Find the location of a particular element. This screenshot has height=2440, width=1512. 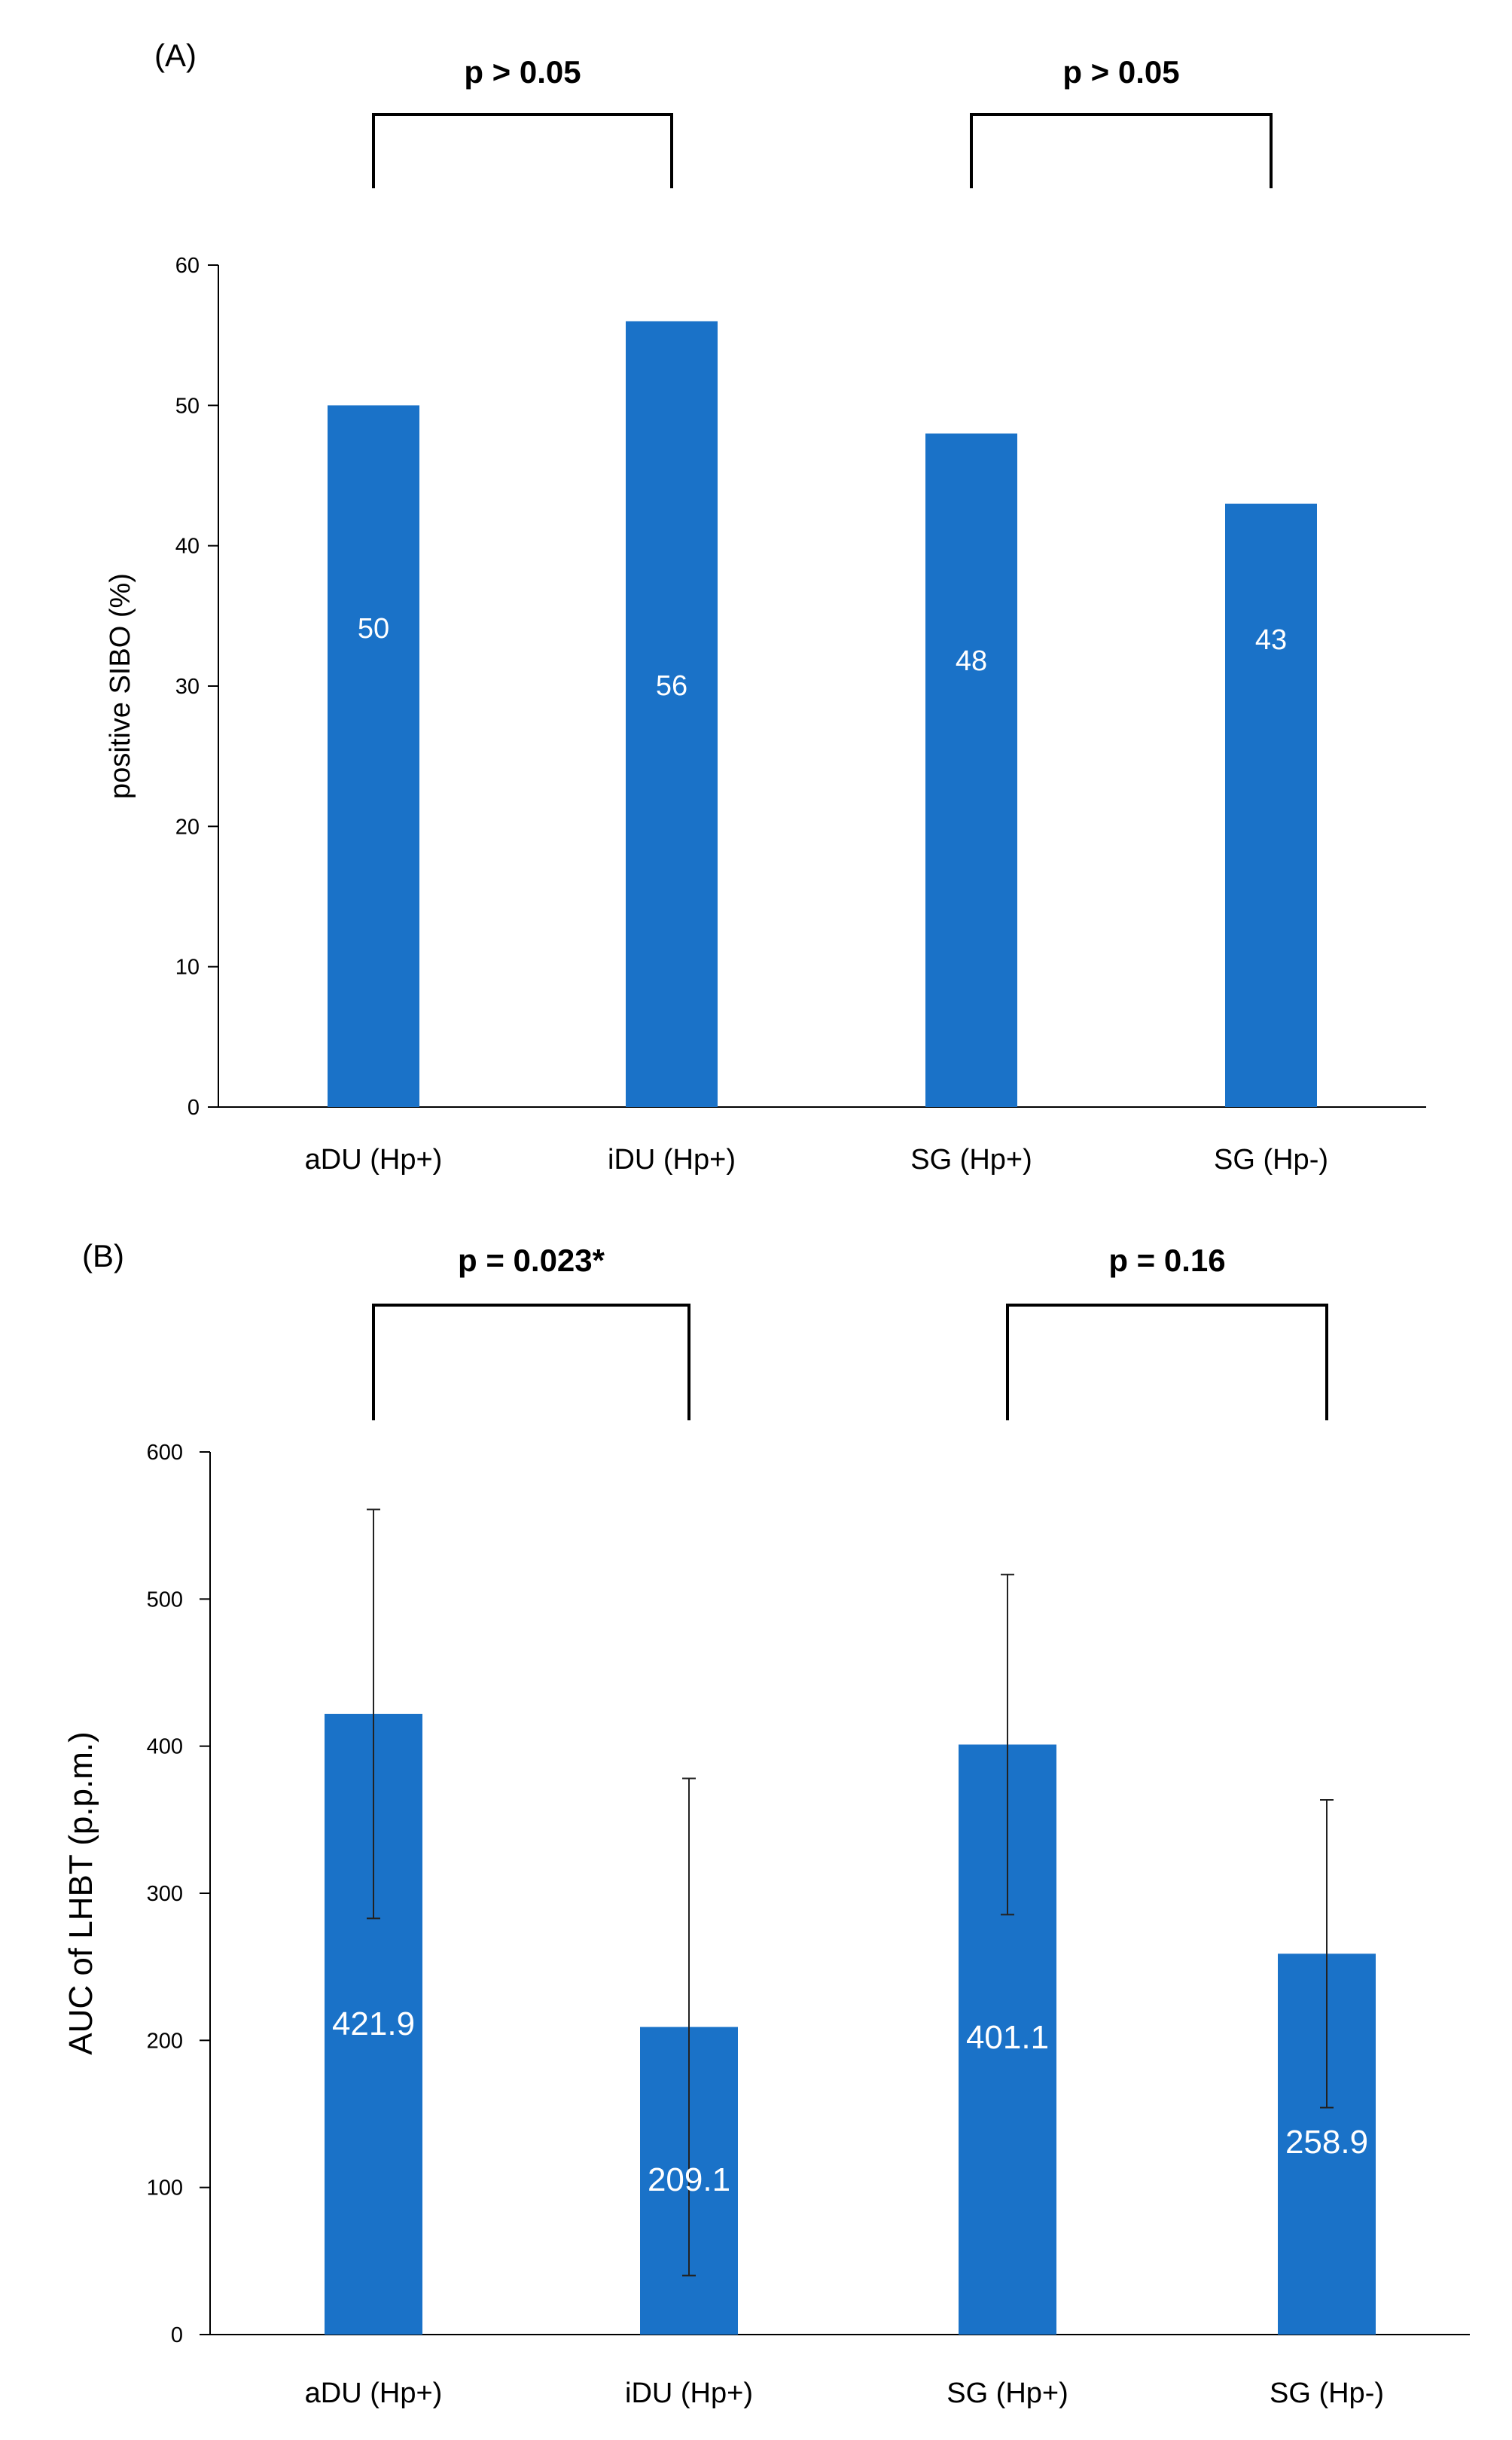

y-tick-label: 200 is located at coordinates (165, 2041).